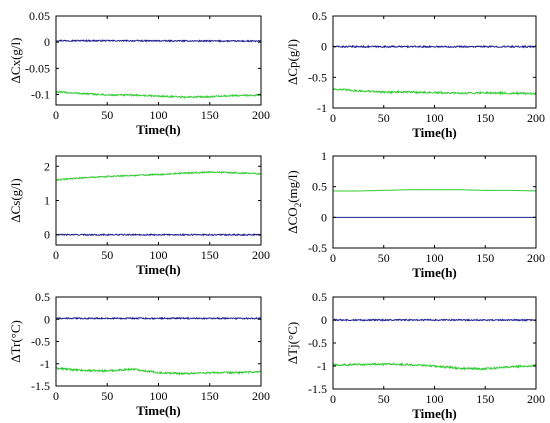  I want to click on chart-panel-2: 0 50 100 150 200 0.5 0 -0.5 -1 Time(h) ΔCp(g/l), so click(415, 74).